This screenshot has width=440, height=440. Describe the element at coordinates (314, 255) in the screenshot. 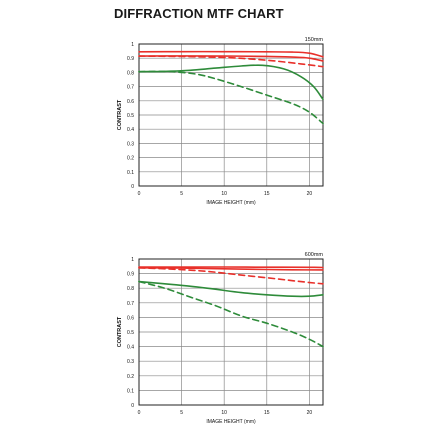

I see `focal-length-label: 600mm` at that location.